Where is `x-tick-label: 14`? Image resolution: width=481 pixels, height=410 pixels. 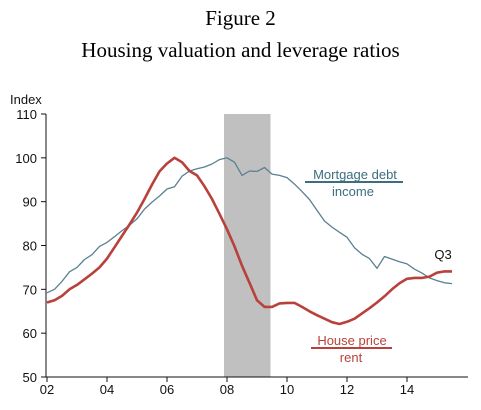
x-tick-label: 14 is located at coordinates (407, 389).